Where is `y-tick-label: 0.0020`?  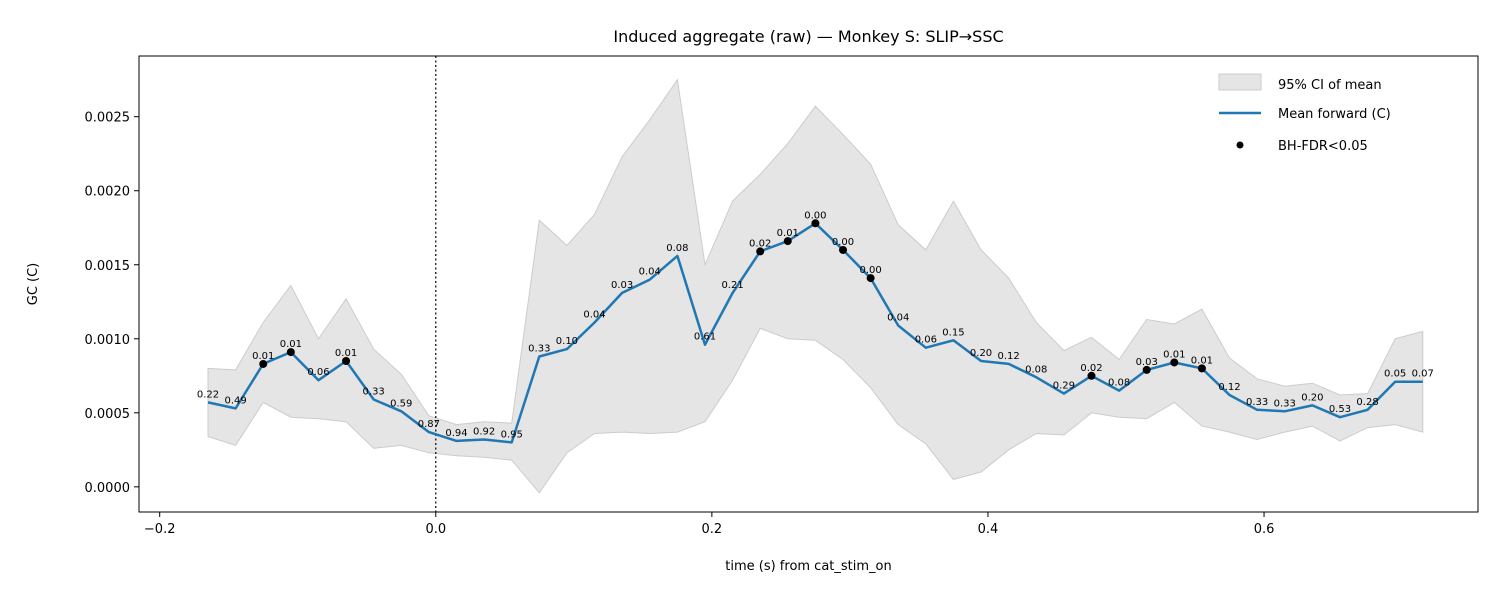
y-tick-label: 0.0020 is located at coordinates (108, 192).